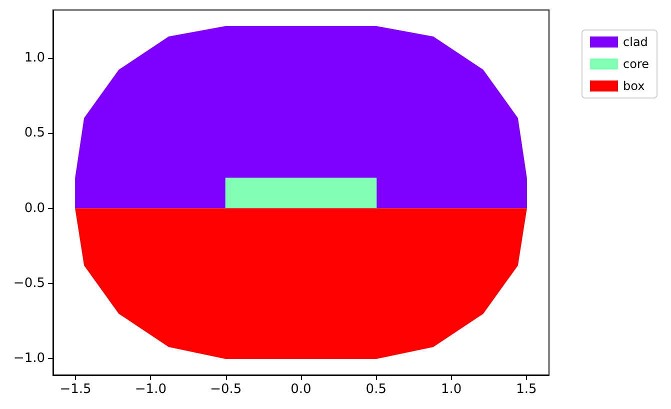 The width and height of the screenshot is (671, 409). I want to click on legend-label: clad, so click(635, 42).